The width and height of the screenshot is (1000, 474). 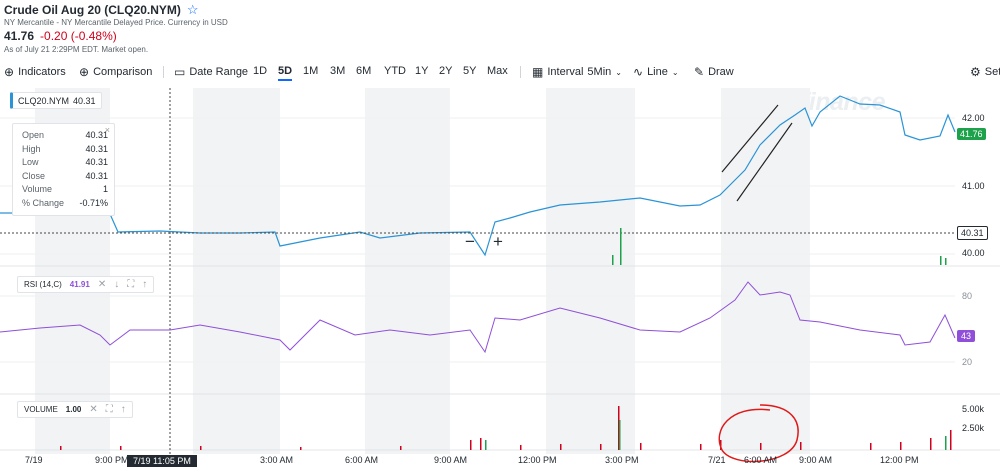 What do you see at coordinates (93, 202) in the screenshot?
I see `change-value: -0.71%` at bounding box center [93, 202].